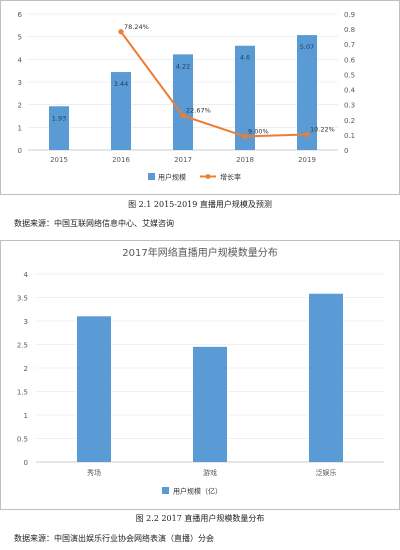 The height and width of the screenshot is (550, 400). Describe the element at coordinates (121, 160) in the screenshot. I see `x-tick-label: 2016` at that location.